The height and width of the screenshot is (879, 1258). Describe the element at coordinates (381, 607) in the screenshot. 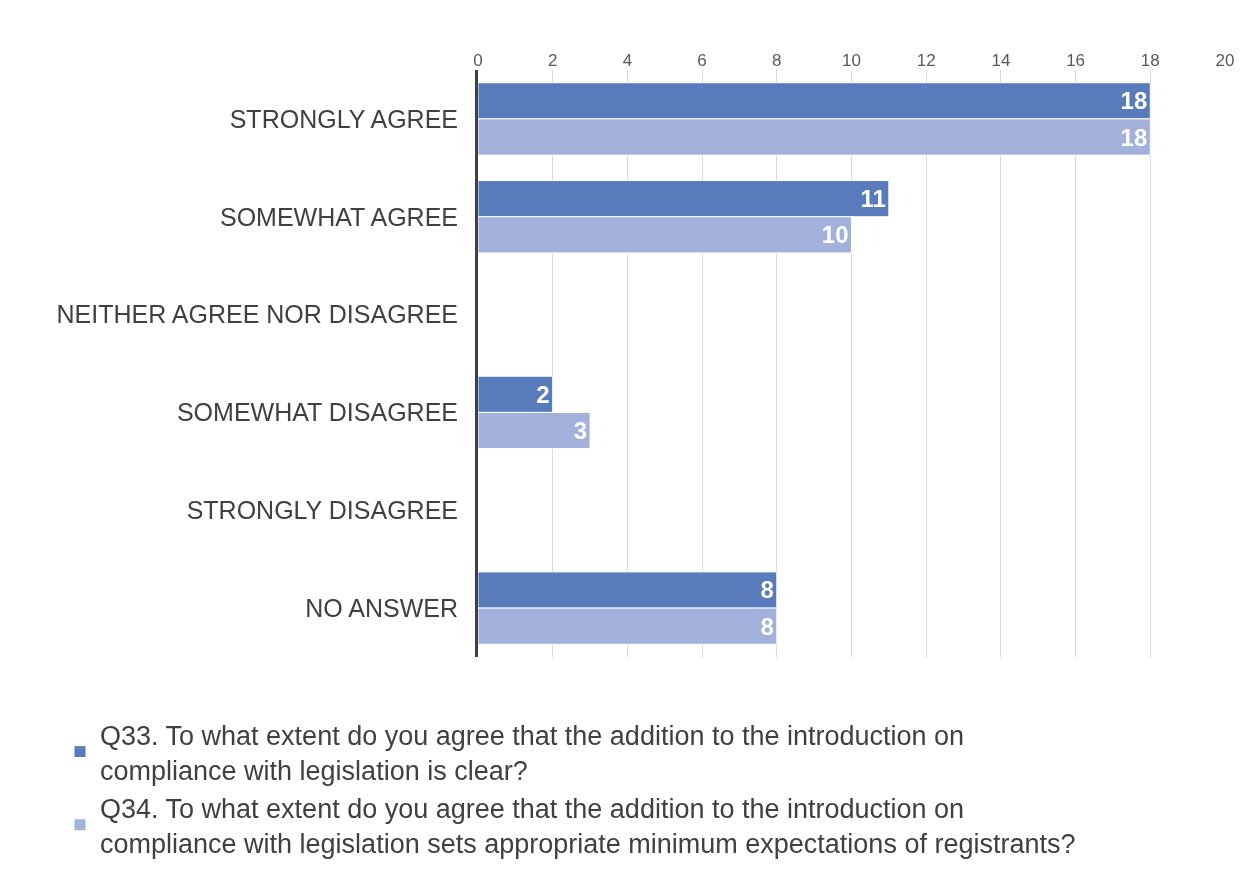

I see `y-tick-label: NO ANSWER` at that location.